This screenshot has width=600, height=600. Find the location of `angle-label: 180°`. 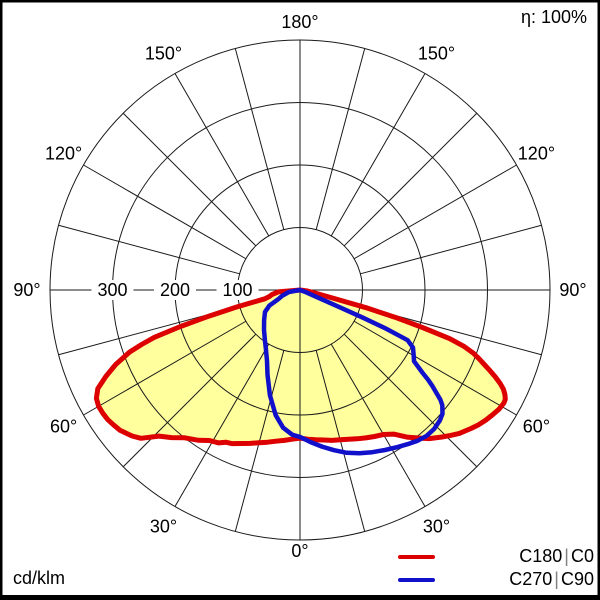

angle-label: 180° is located at coordinates (299, 22).